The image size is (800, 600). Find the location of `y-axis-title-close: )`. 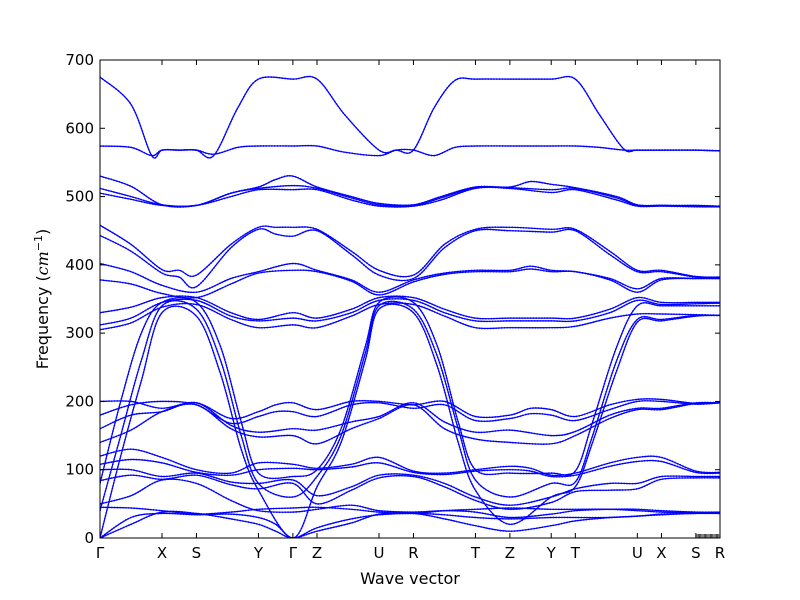

y-axis-title-close: ) is located at coordinates (42, 232).